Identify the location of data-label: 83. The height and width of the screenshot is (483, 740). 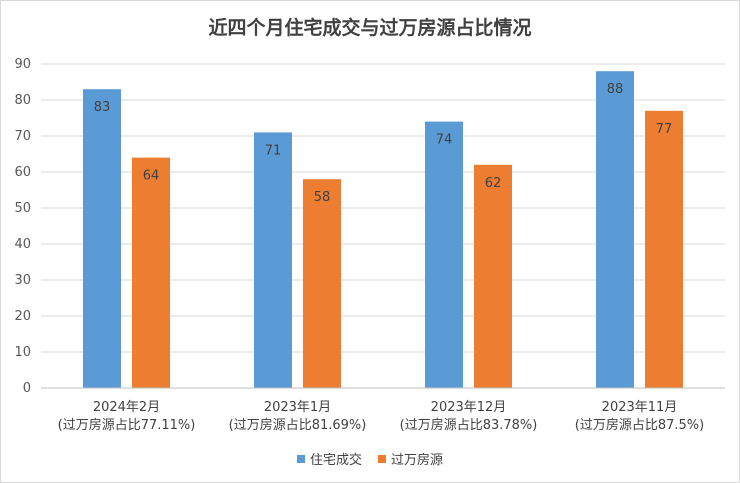
(102, 107).